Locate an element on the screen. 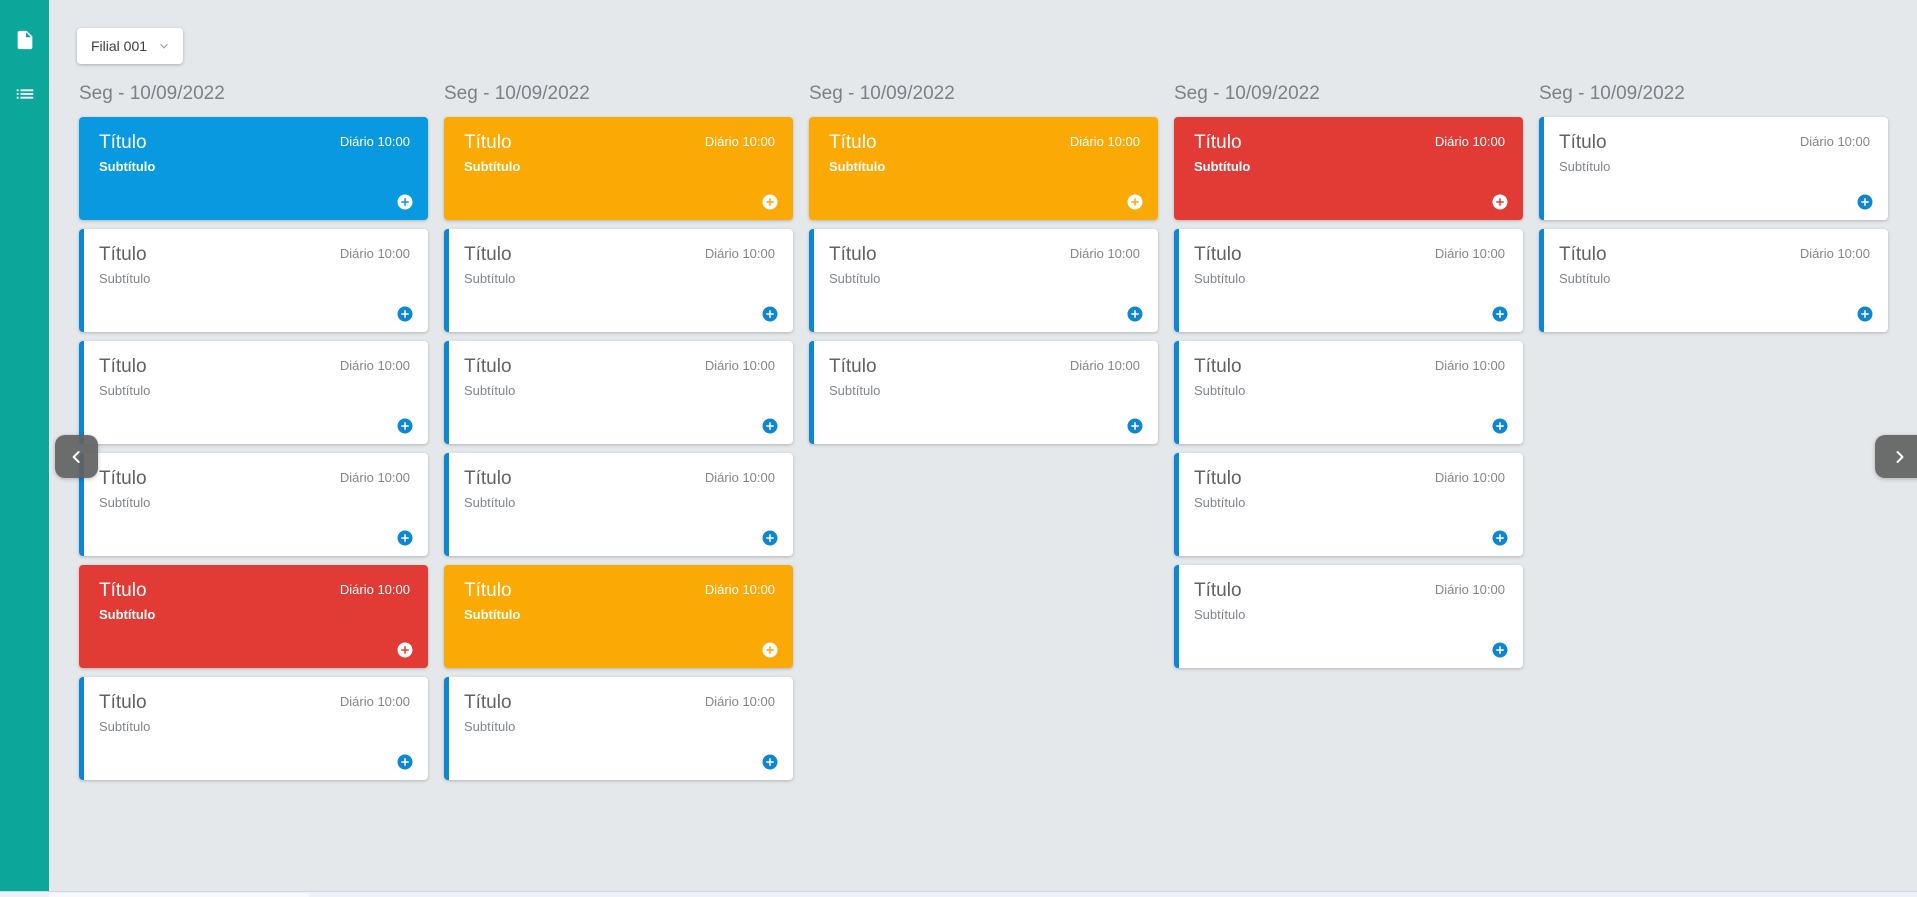  appointment-card-blue: Título Subtítulo Diário 10:00 is located at coordinates (253, 168).